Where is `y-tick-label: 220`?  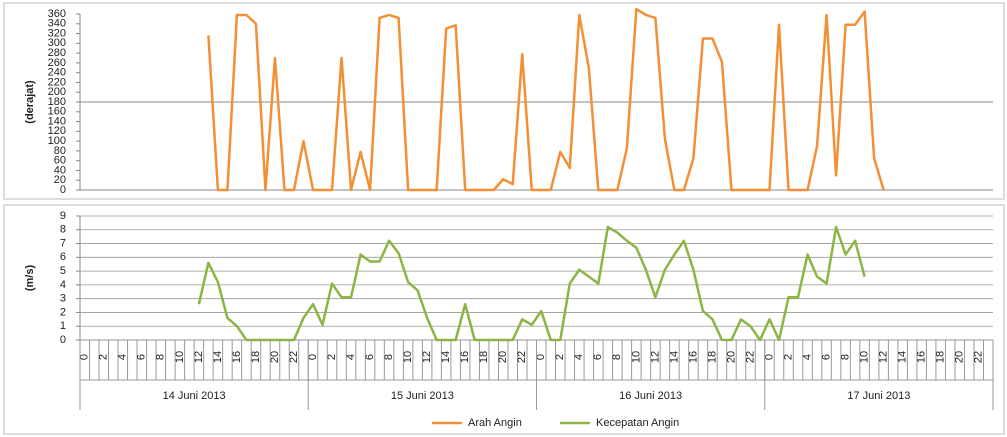 y-tick-label: 220 is located at coordinates (57, 82).